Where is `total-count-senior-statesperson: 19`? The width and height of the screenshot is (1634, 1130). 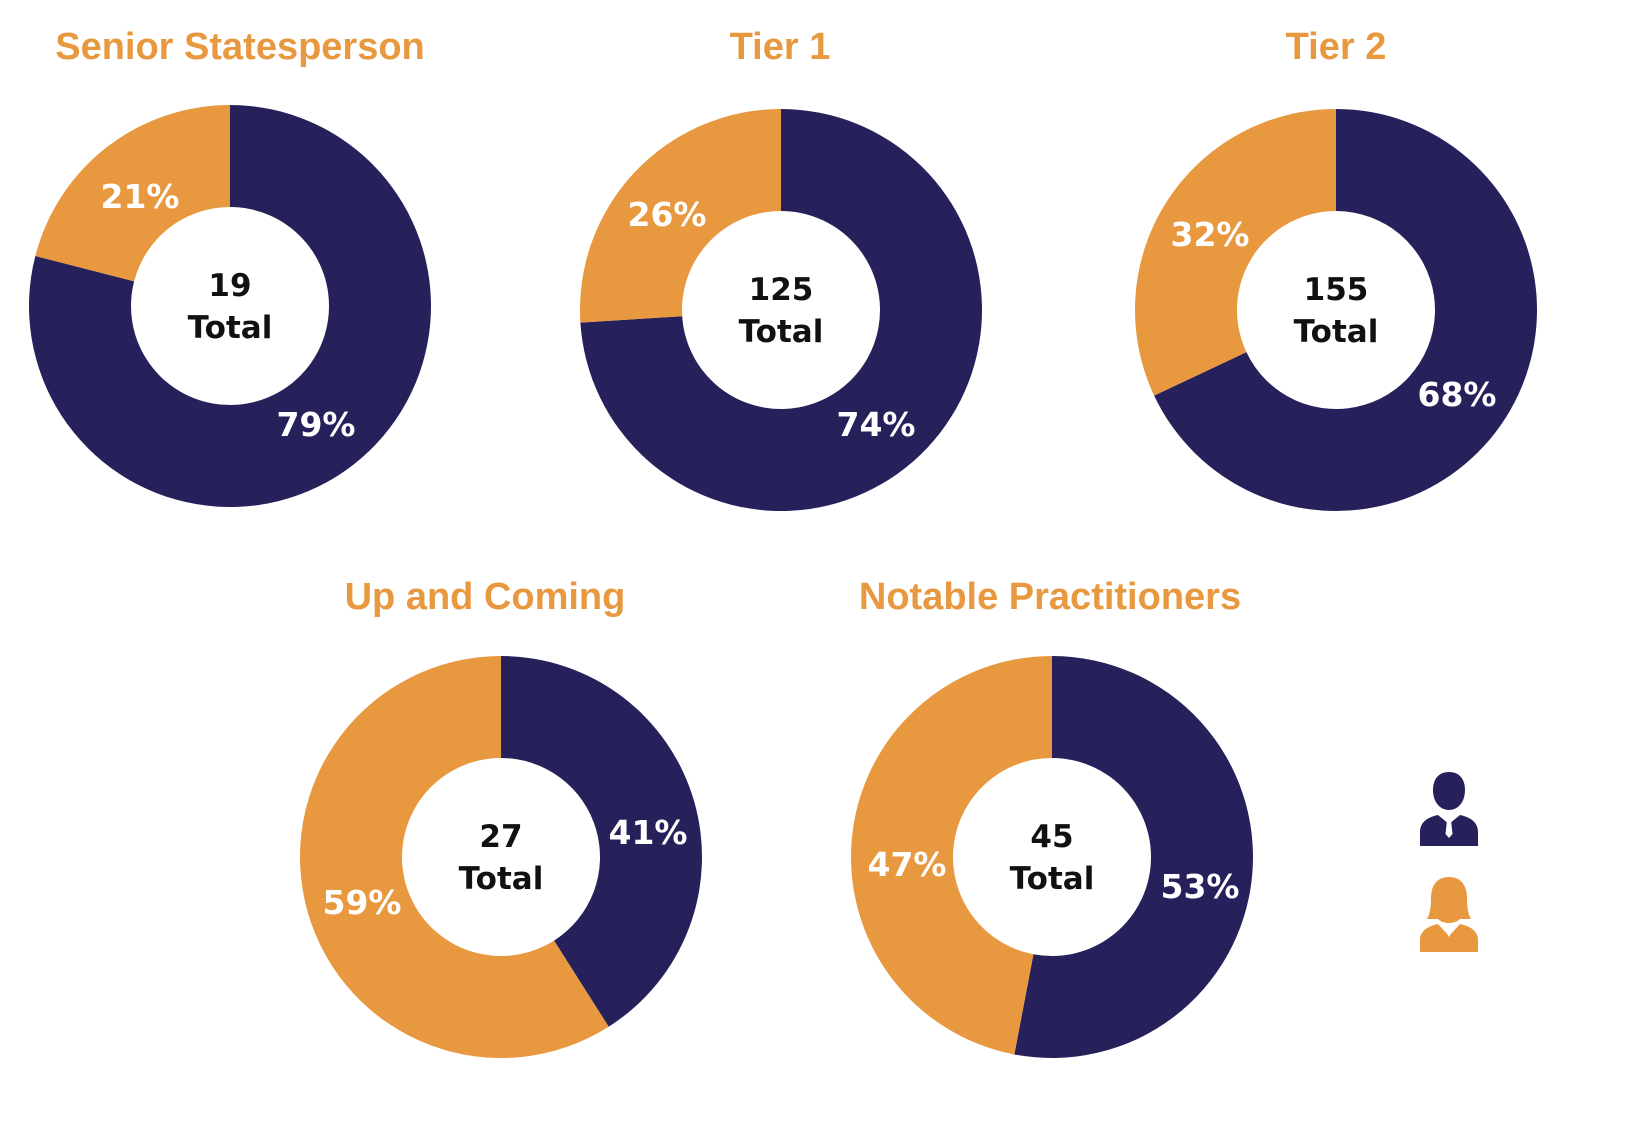
total-count-senior-statesperson: 19 is located at coordinates (229, 286).